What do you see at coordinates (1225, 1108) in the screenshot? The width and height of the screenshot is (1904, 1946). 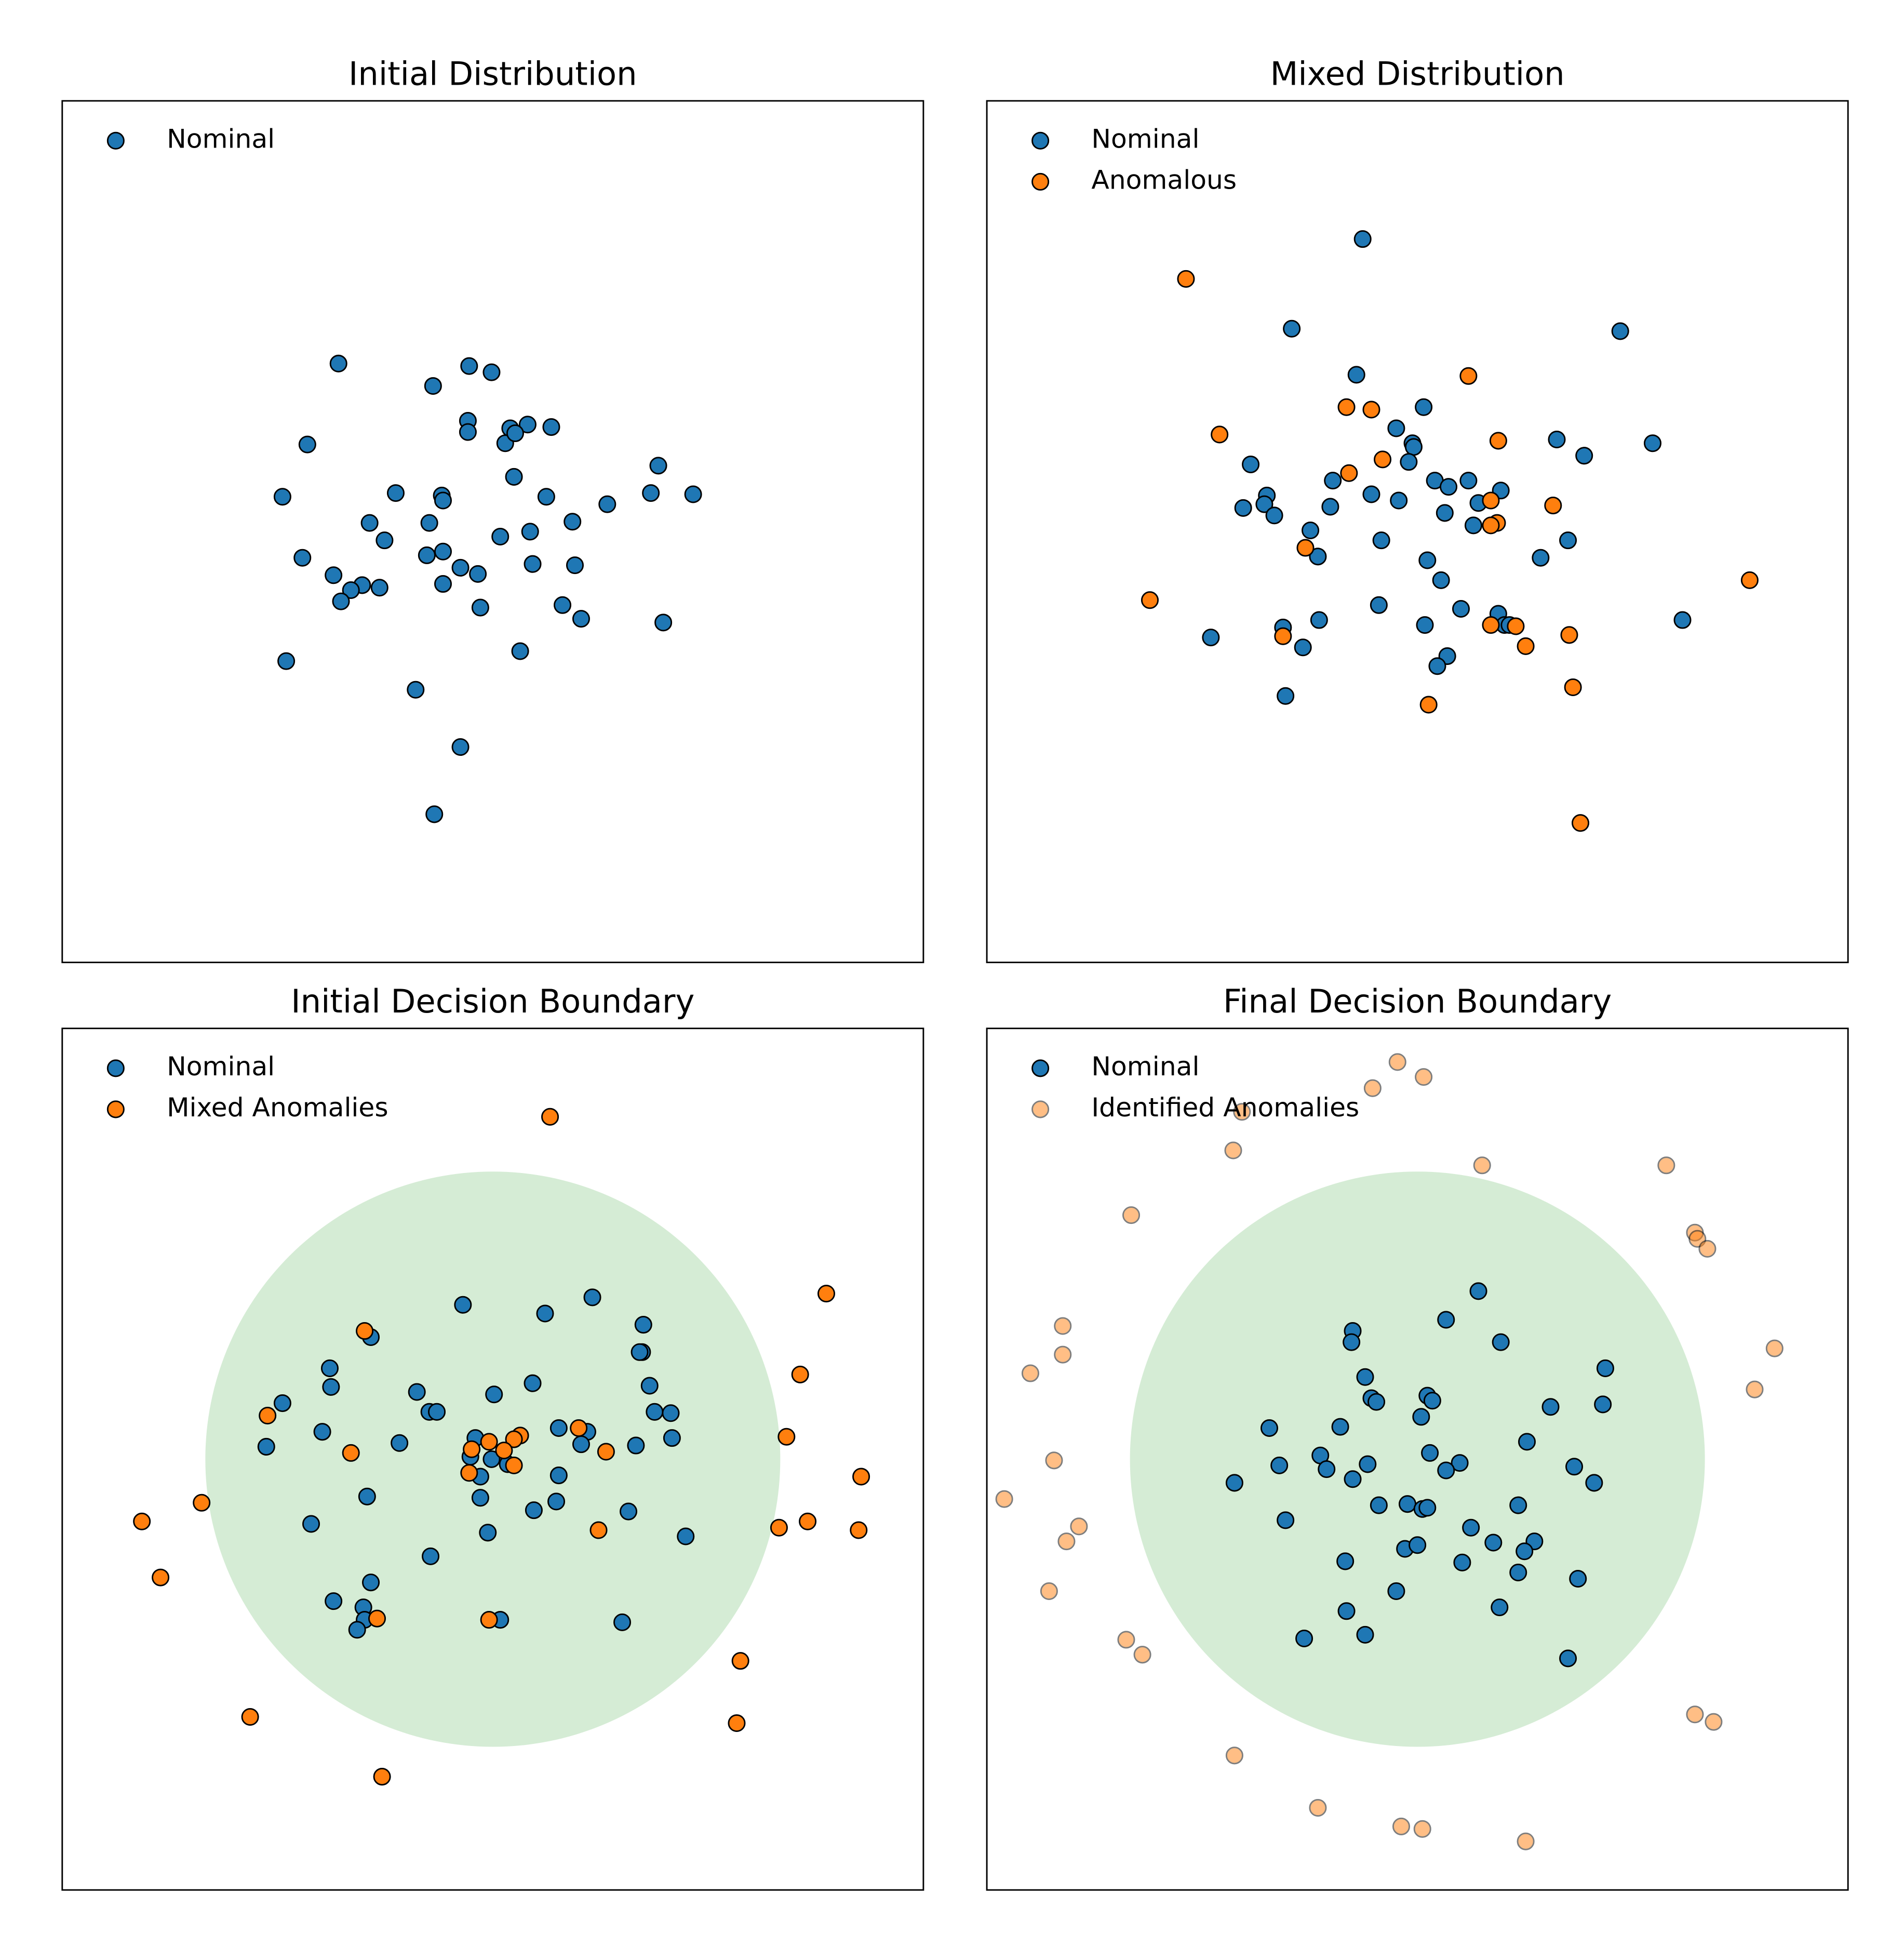 I see `legend-label: Identified Anomalies` at bounding box center [1225, 1108].